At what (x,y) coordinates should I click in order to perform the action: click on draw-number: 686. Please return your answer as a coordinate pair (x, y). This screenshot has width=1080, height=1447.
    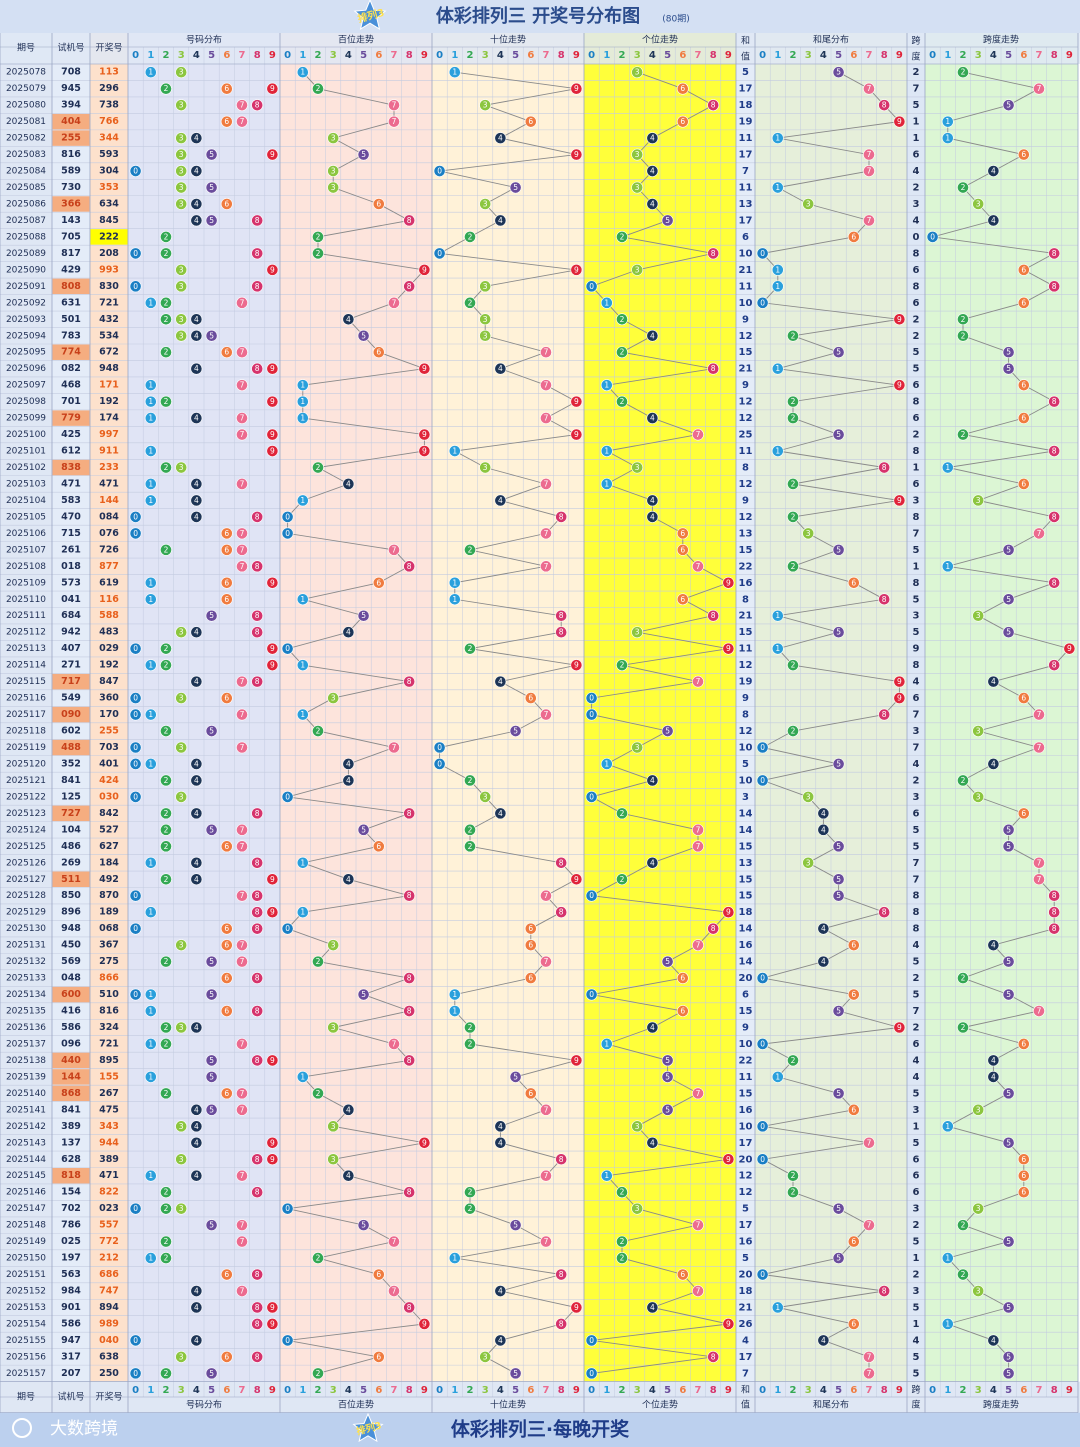
    Looking at the image, I should click on (109, 1274).